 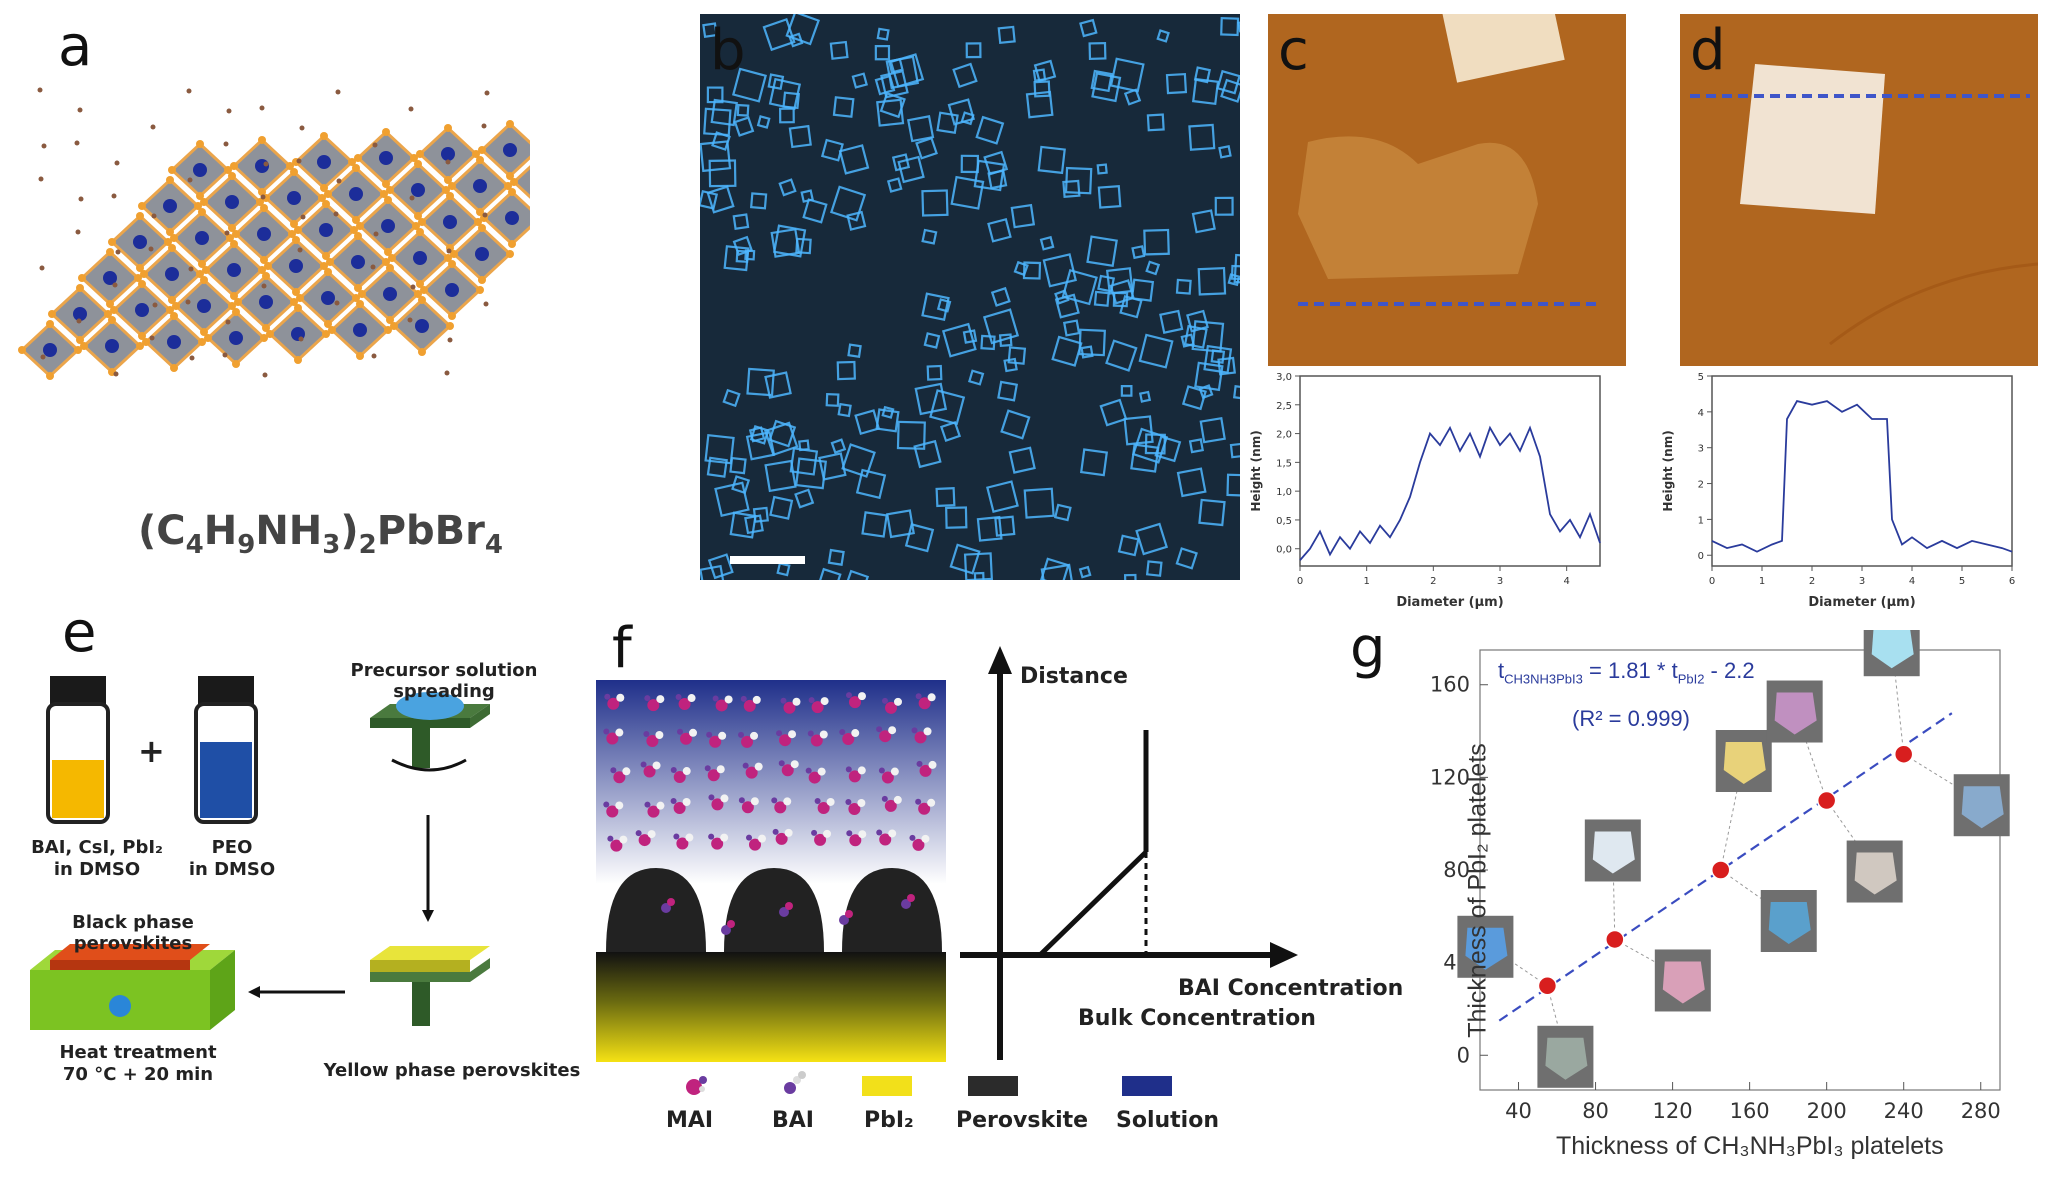 I want to click on x-tick-label: 4, so click(x=1566, y=581).